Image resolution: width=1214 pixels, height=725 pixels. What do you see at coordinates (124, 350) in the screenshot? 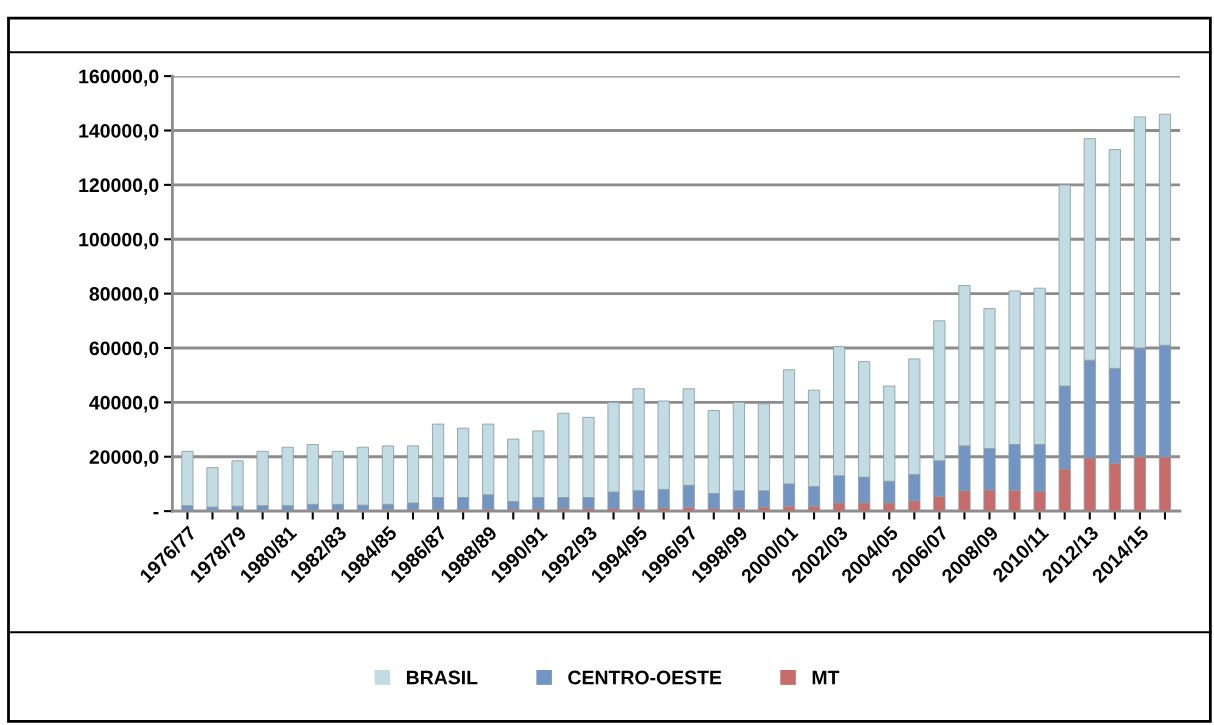
I see `y-tick-label: 60000,0` at bounding box center [124, 350].